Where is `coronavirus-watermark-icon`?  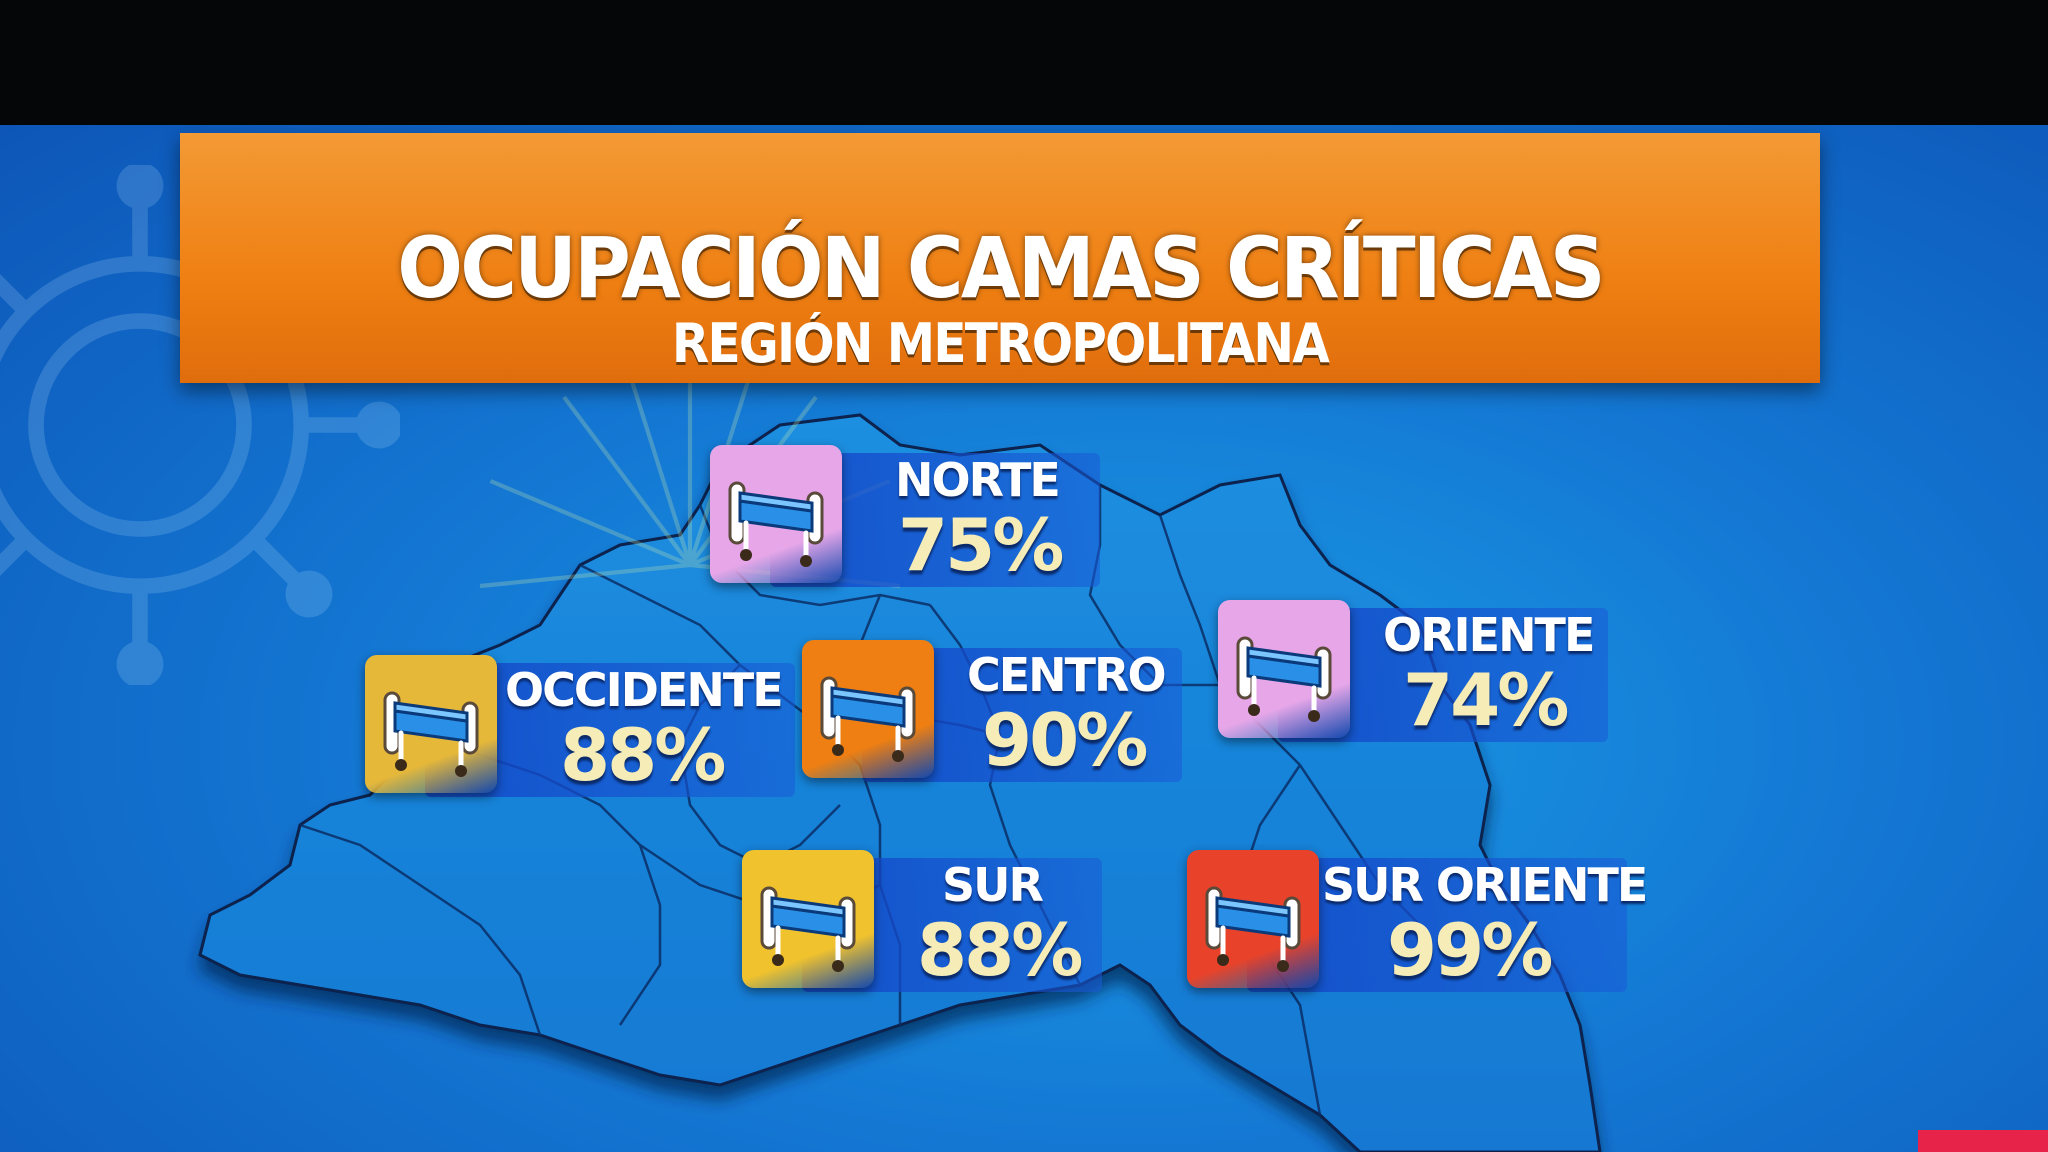 coronavirus-watermark-icon is located at coordinates (200, 425).